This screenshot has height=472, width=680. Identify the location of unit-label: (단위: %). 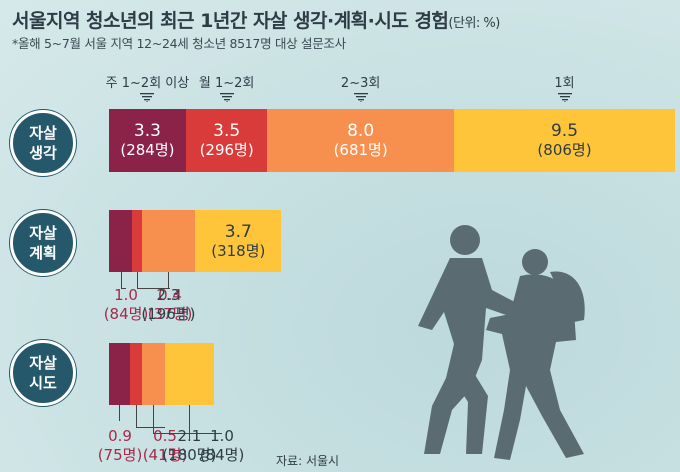
(474, 23).